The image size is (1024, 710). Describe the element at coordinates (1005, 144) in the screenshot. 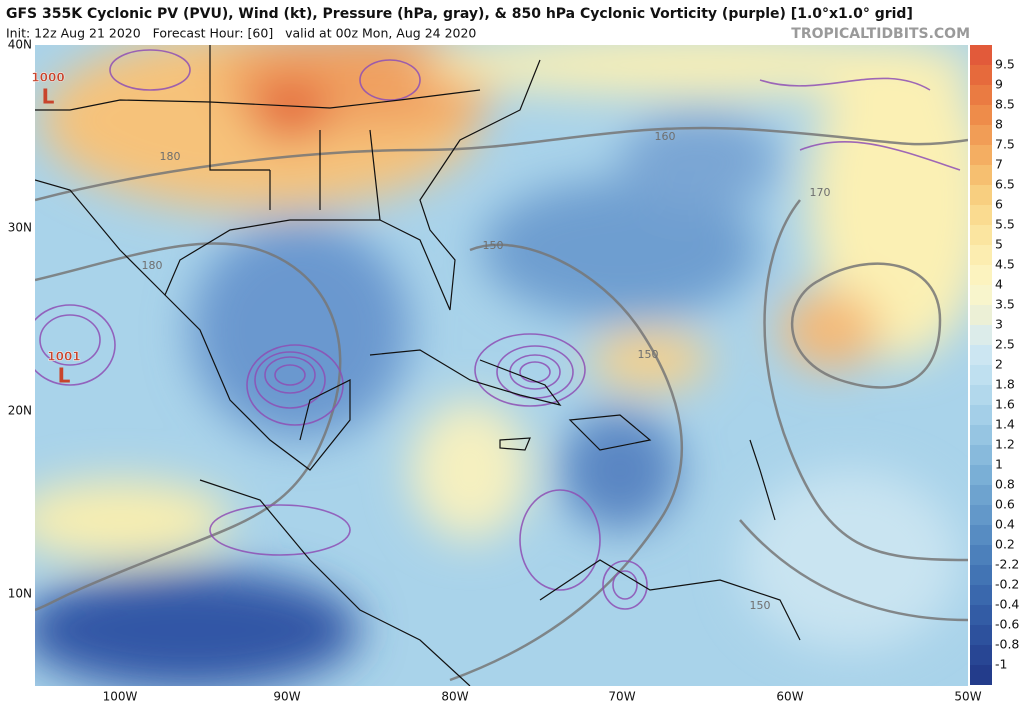

I see `colorbar-label: 7.5` at that location.